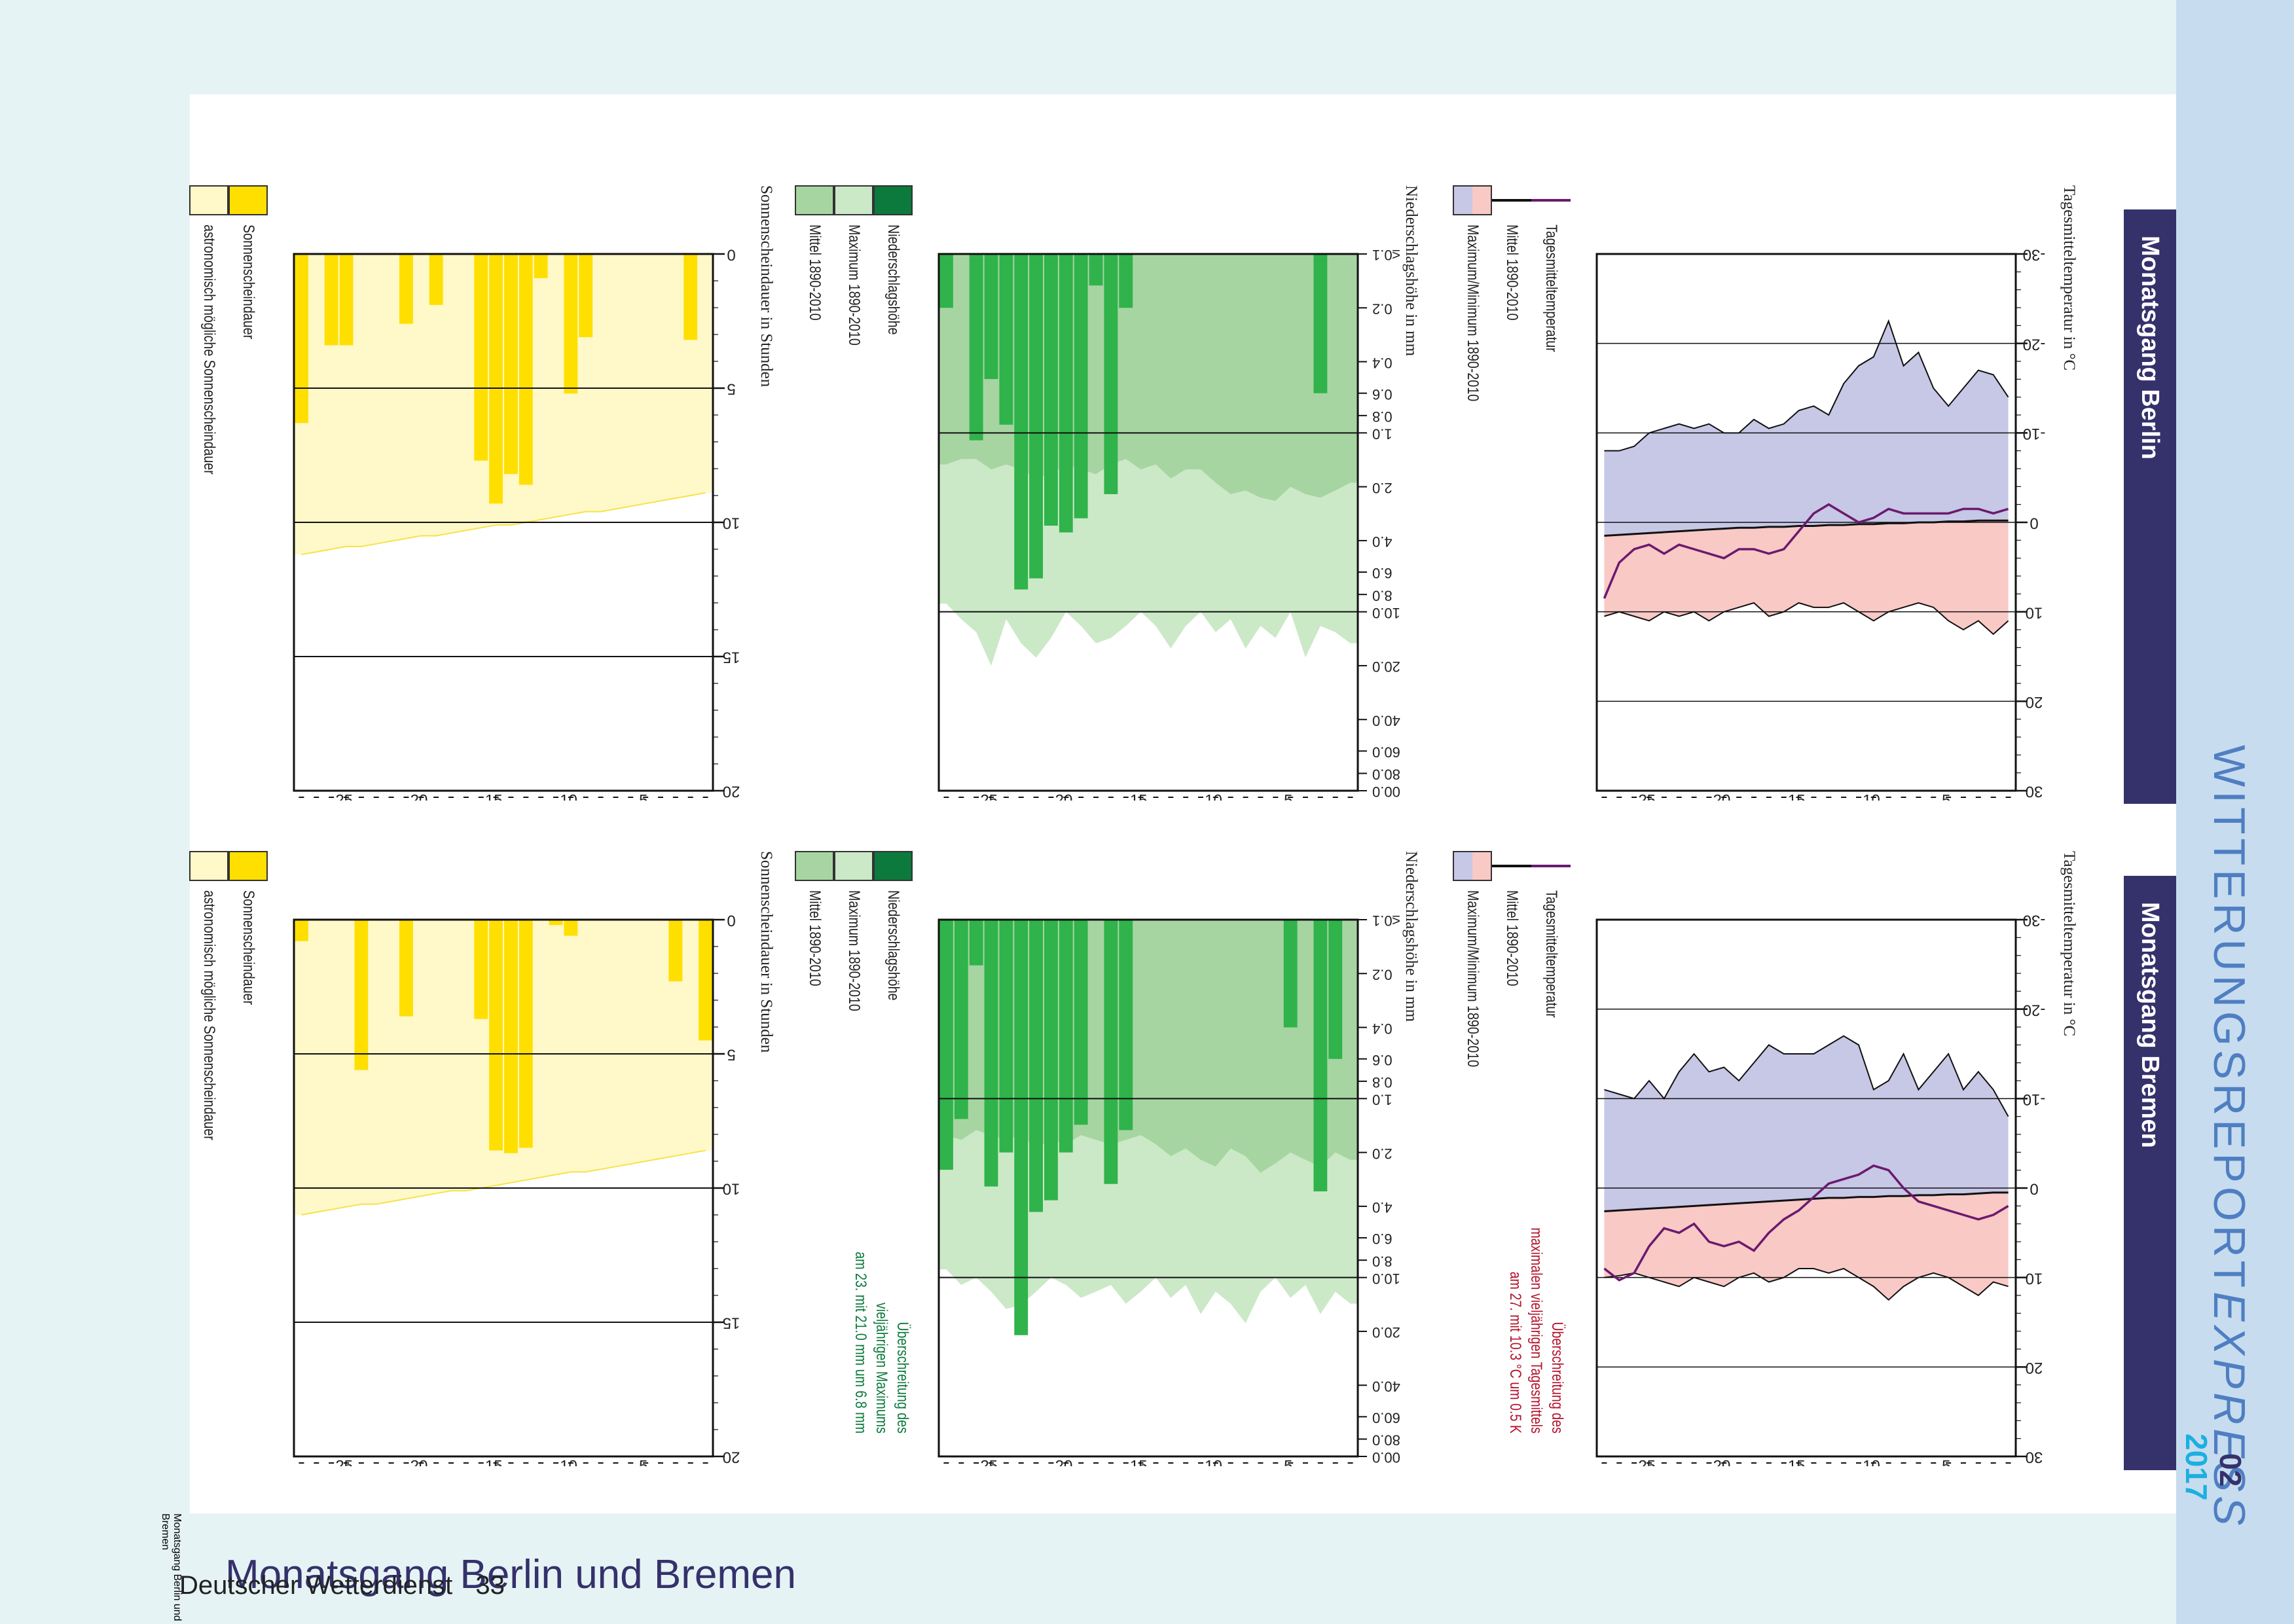 This screenshot has width=2294, height=1624. Describe the element at coordinates (893, 280) in the screenshot. I see `legend-label: Niederschlagshöhe` at that location.